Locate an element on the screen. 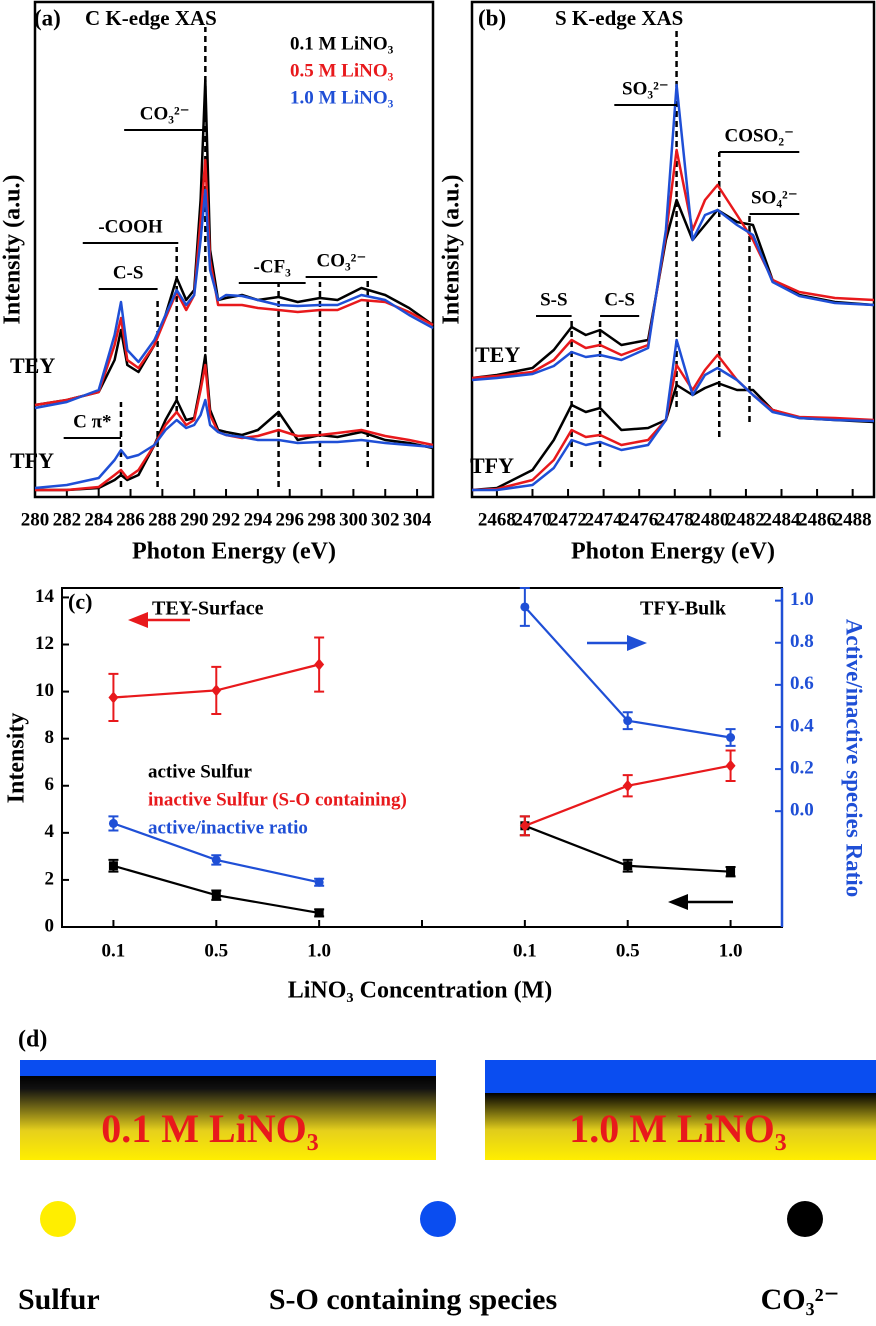  x-tick-label: 290 is located at coordinates (194, 519).